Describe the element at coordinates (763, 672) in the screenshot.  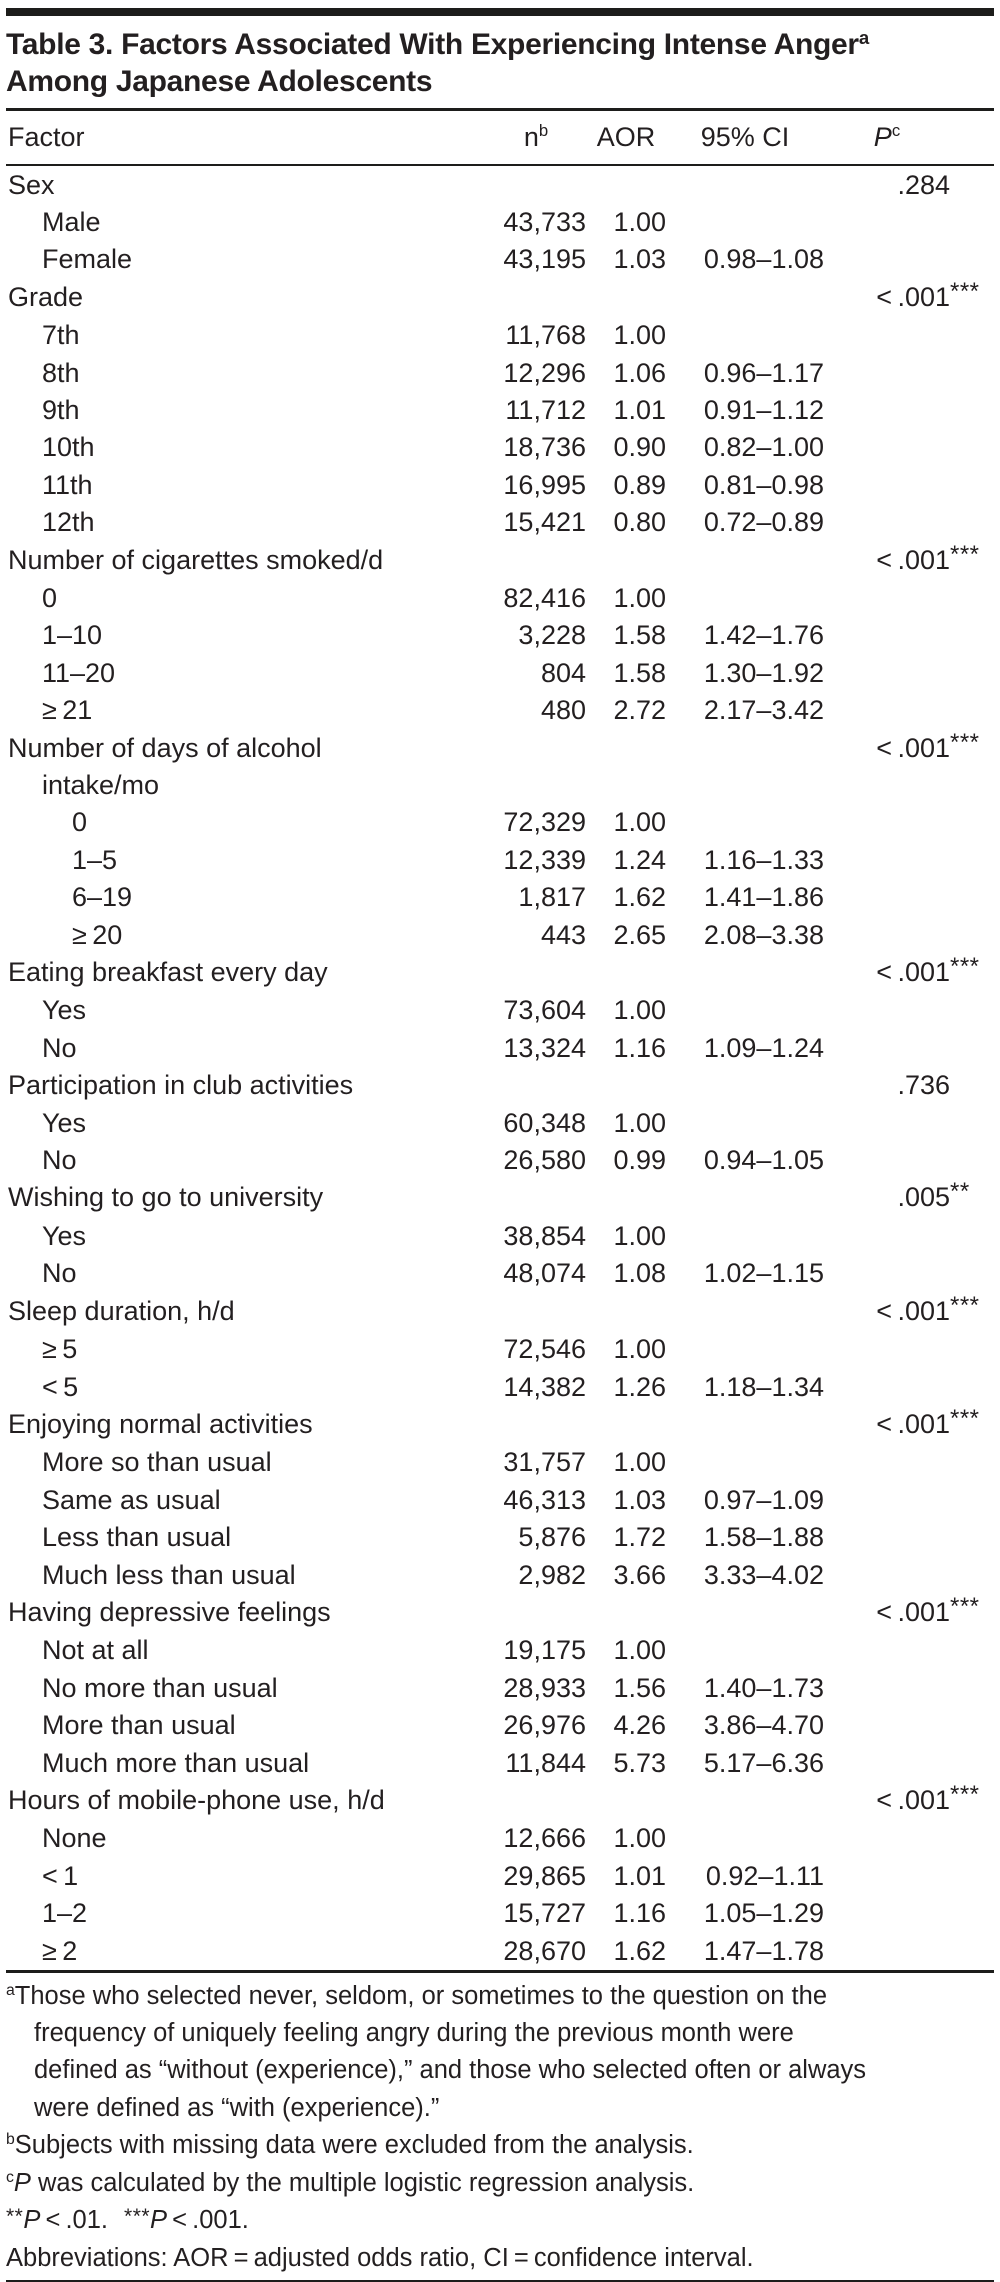
I see `ci-cell: 1.30–1.92` at that location.